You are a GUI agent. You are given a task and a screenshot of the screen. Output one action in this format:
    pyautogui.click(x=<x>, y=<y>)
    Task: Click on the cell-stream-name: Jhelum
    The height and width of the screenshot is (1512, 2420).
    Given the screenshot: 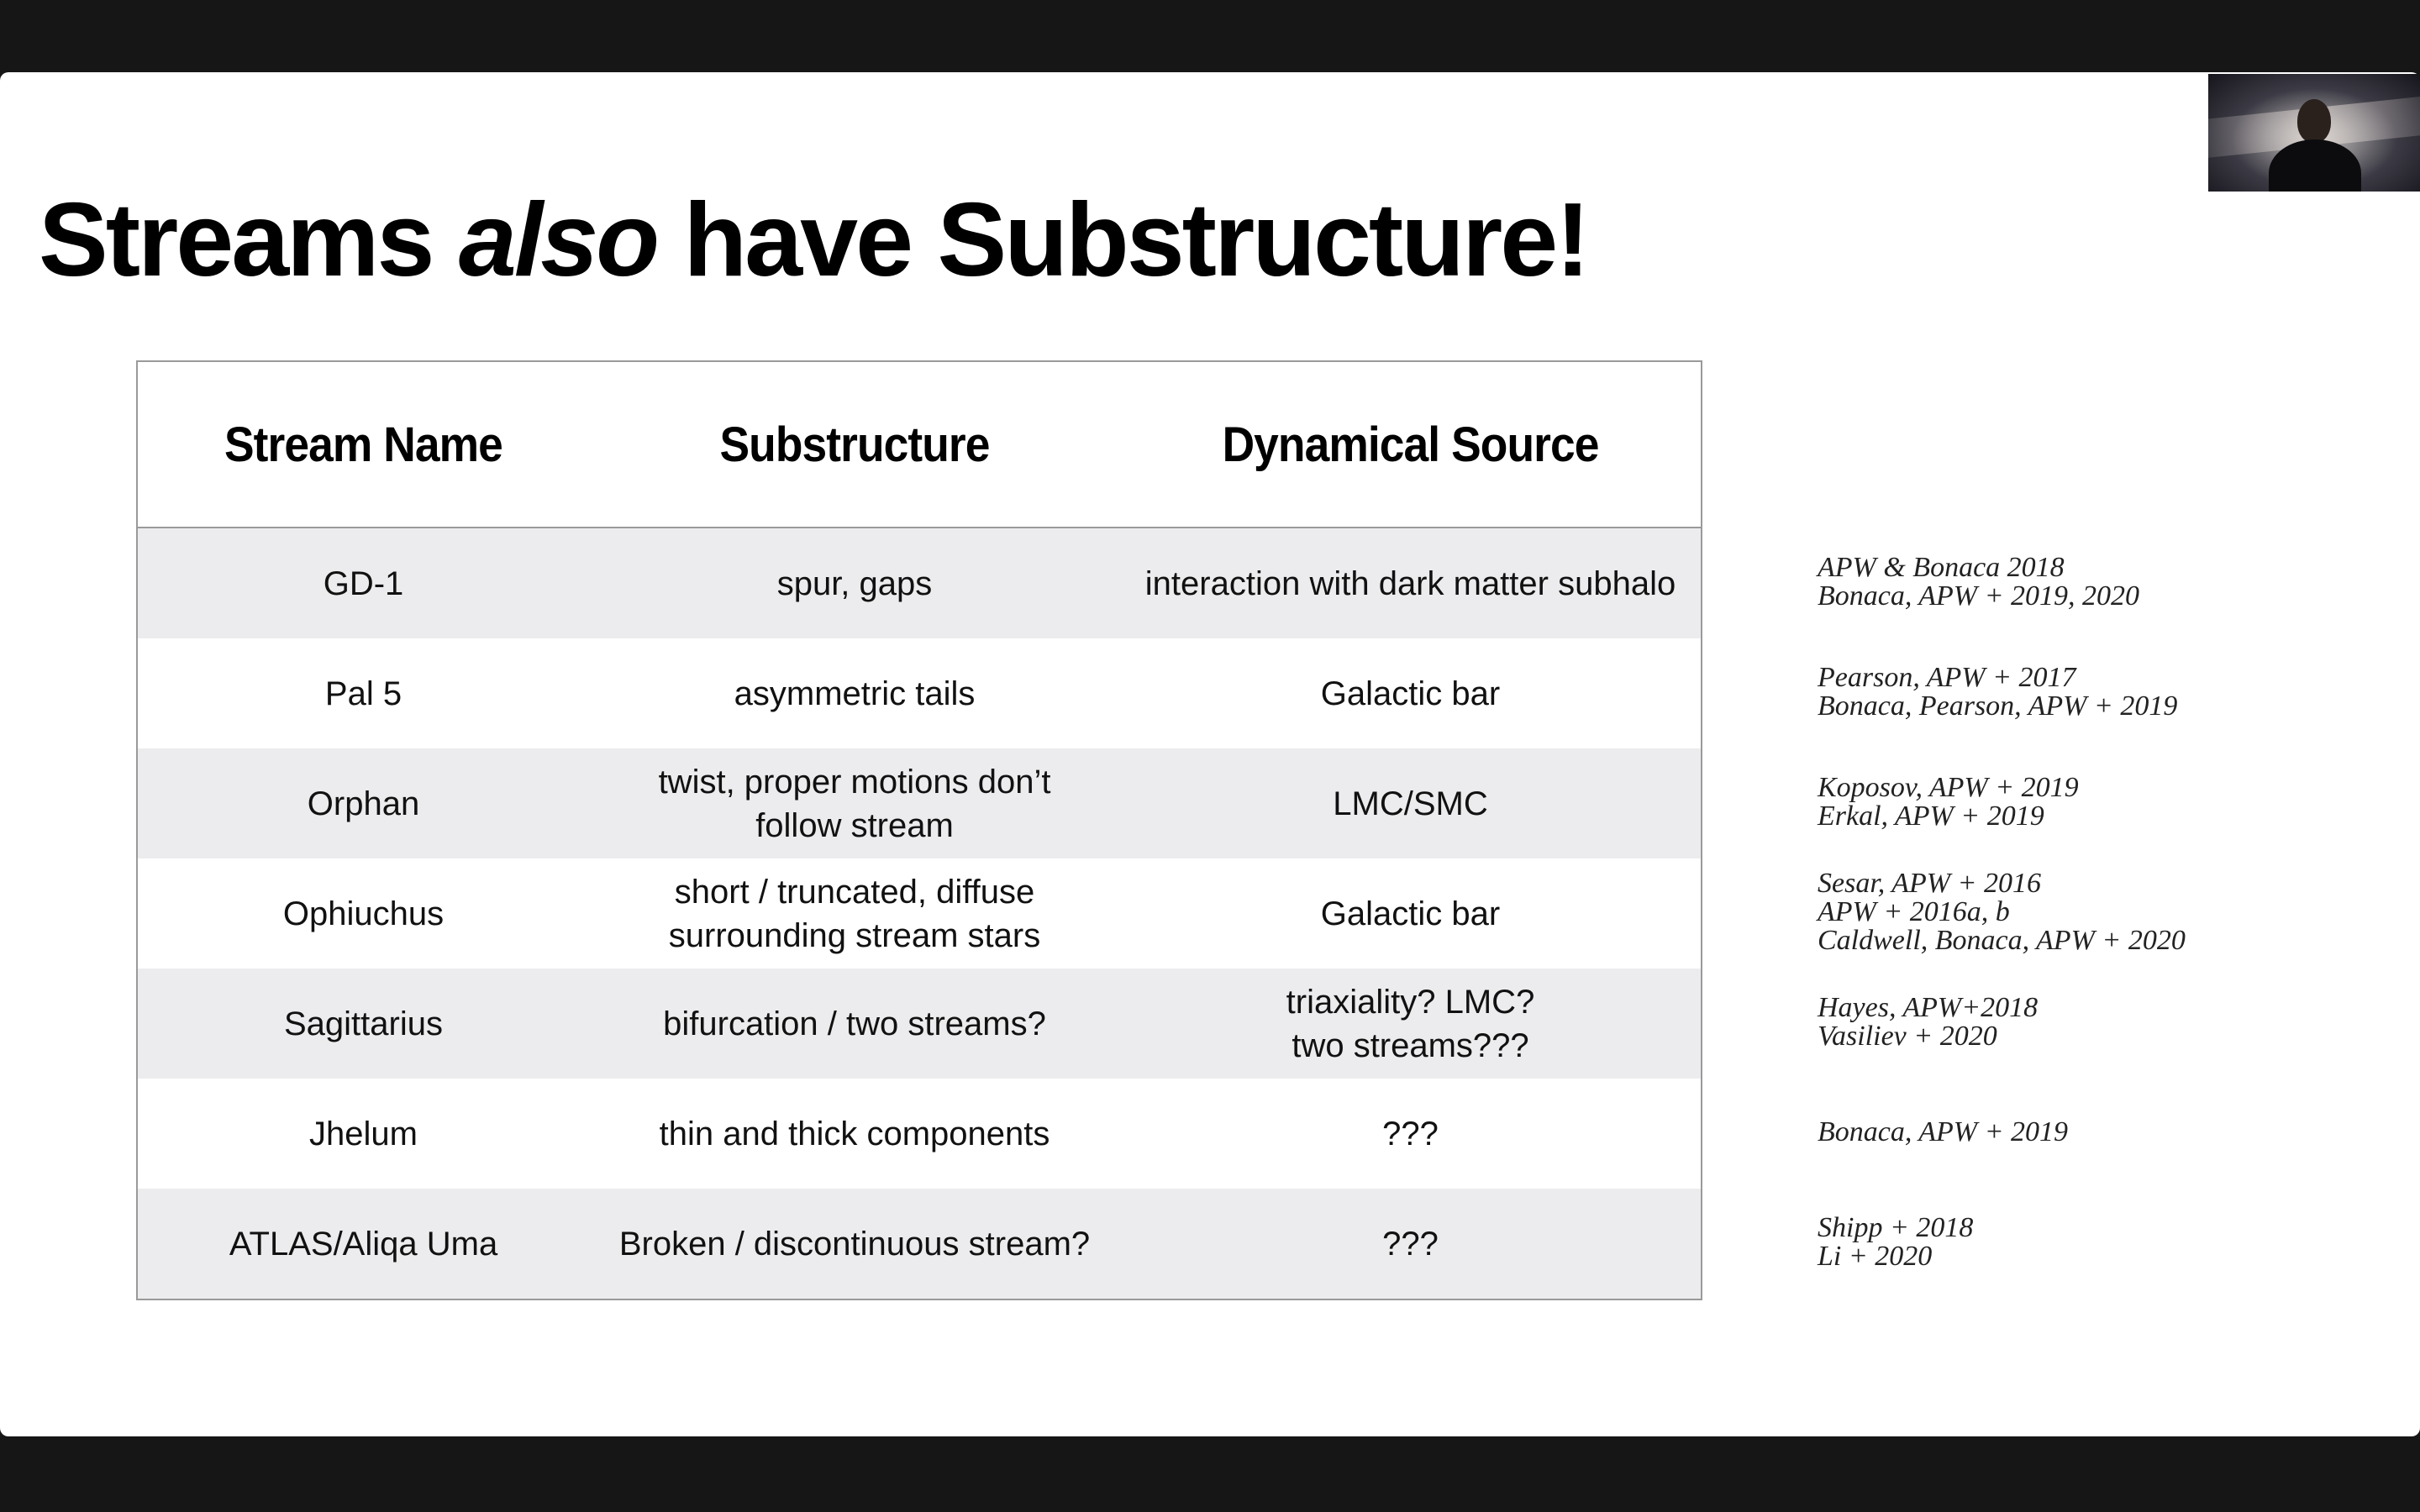 What is the action you would take?
    pyautogui.click(x=363, y=1134)
    